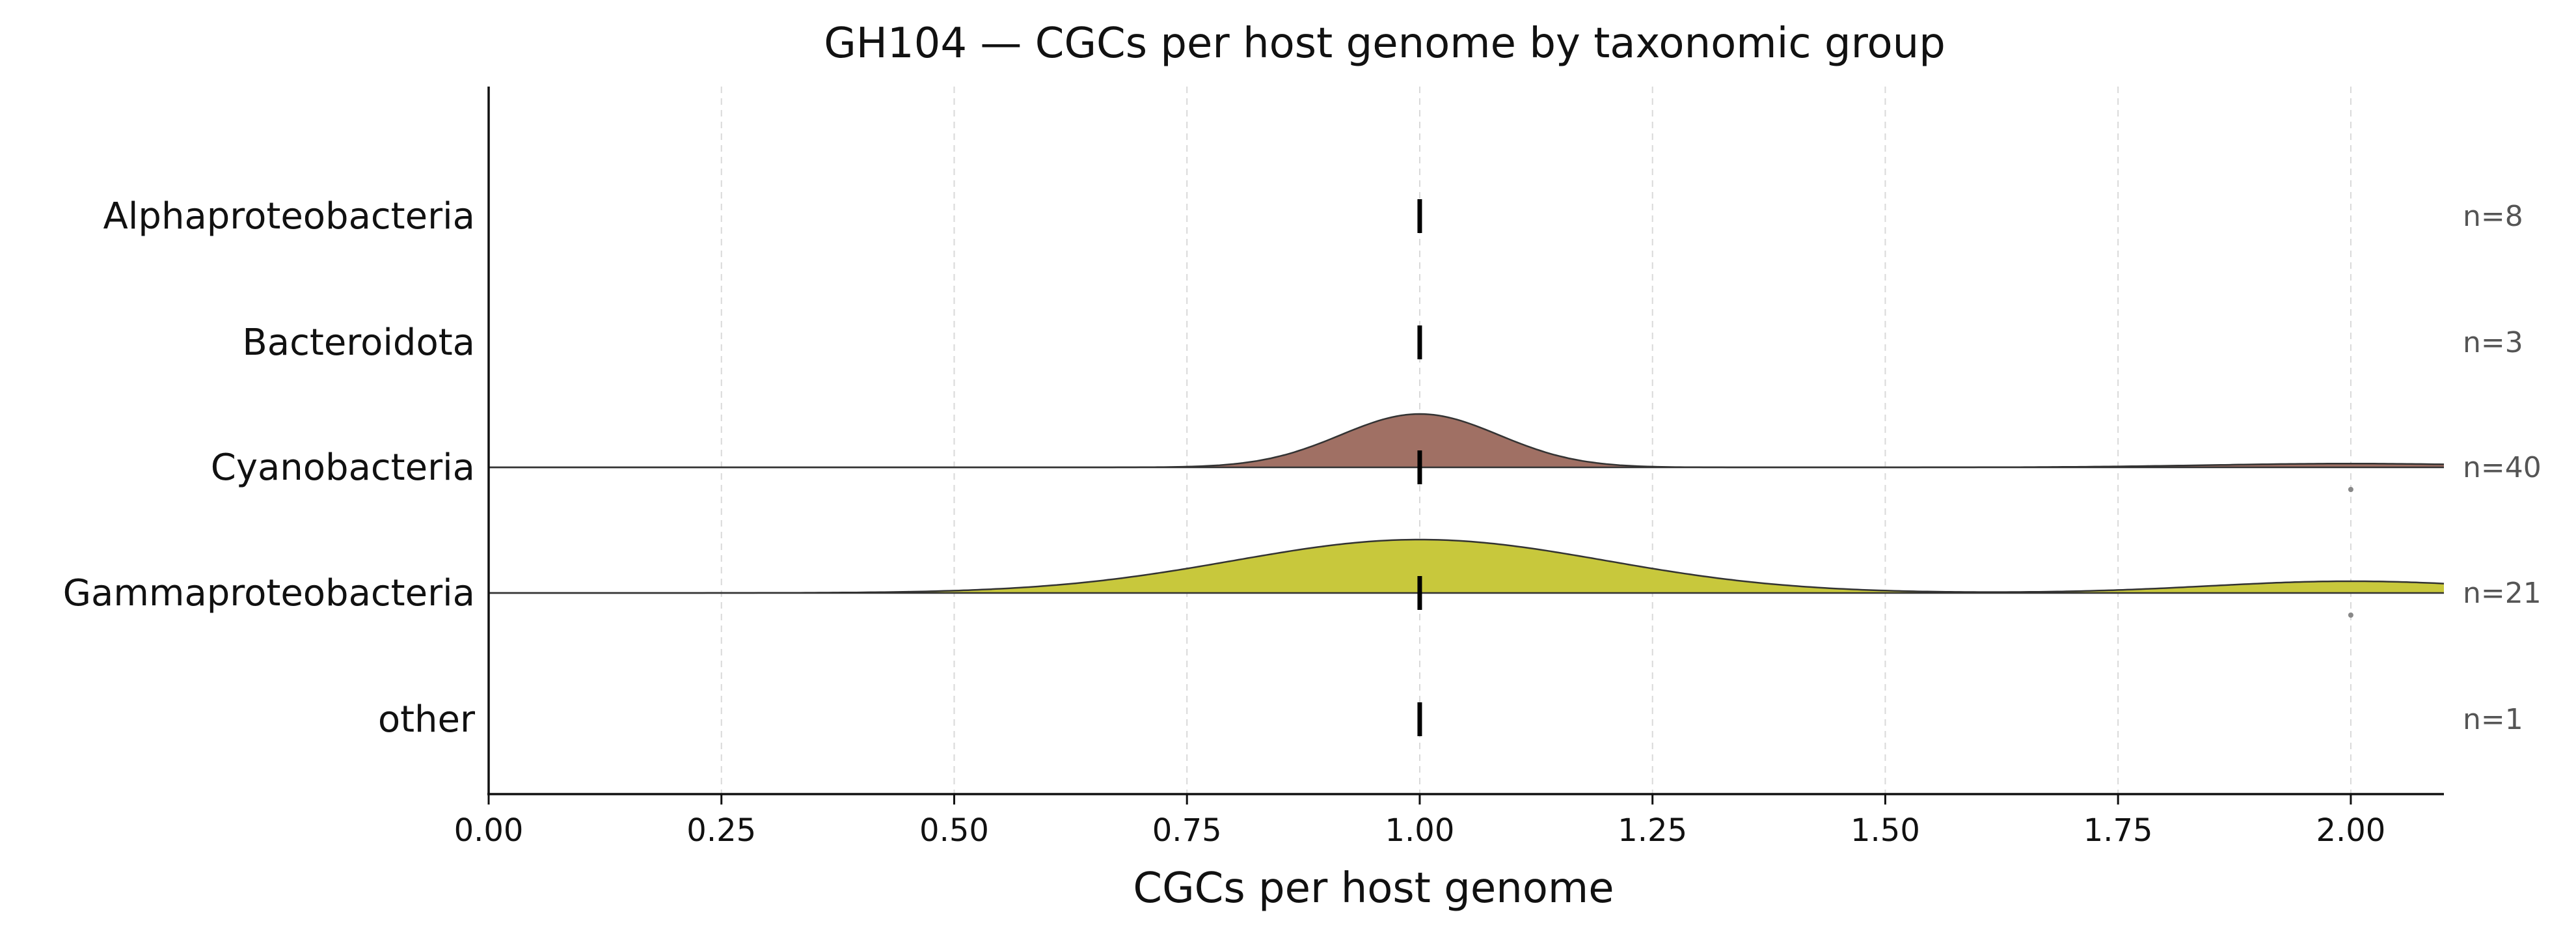 Image resolution: width=2576 pixels, height=936 pixels. I want to click on y-tick-label: other, so click(427, 720).